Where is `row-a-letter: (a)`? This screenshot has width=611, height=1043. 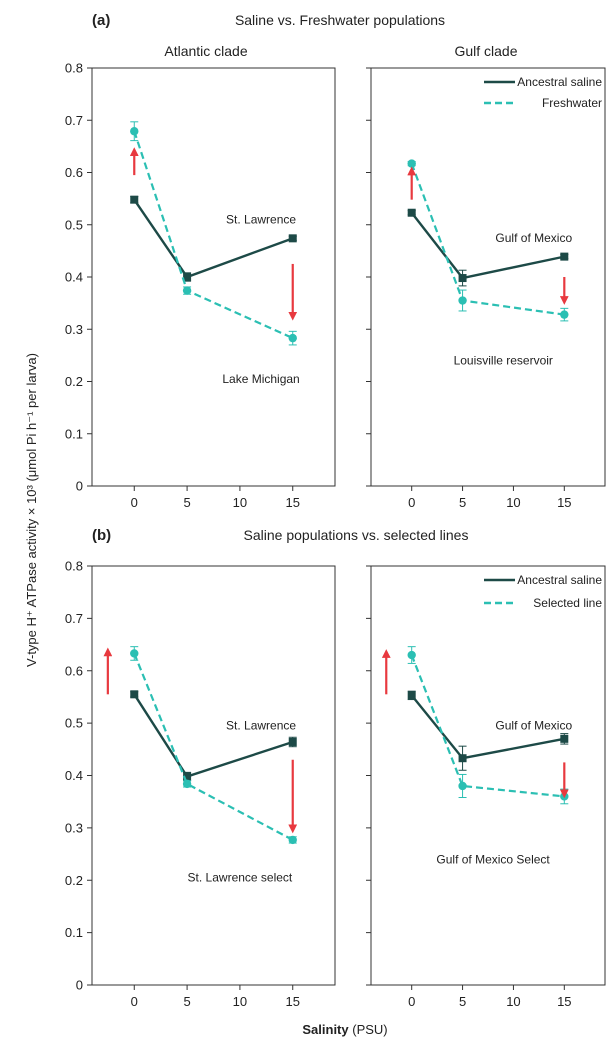 row-a-letter: (a) is located at coordinates (101, 20).